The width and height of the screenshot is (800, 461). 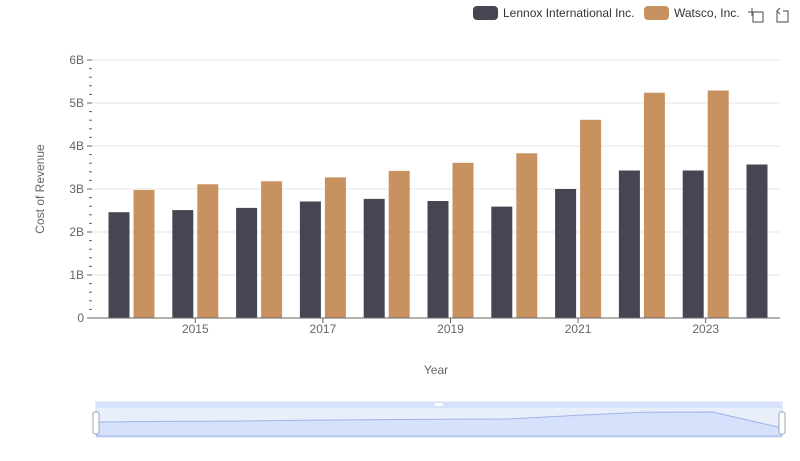 What do you see at coordinates (438, 259) in the screenshot?
I see `bar-lennox-2019` at bounding box center [438, 259].